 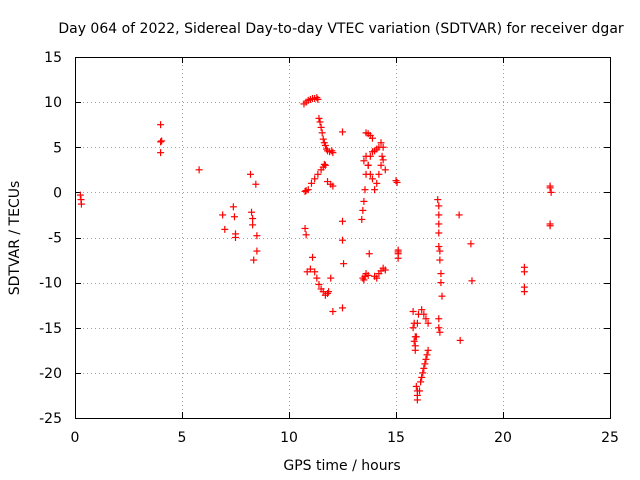 I want to click on y-tick-label: 15, so click(x=53, y=58).